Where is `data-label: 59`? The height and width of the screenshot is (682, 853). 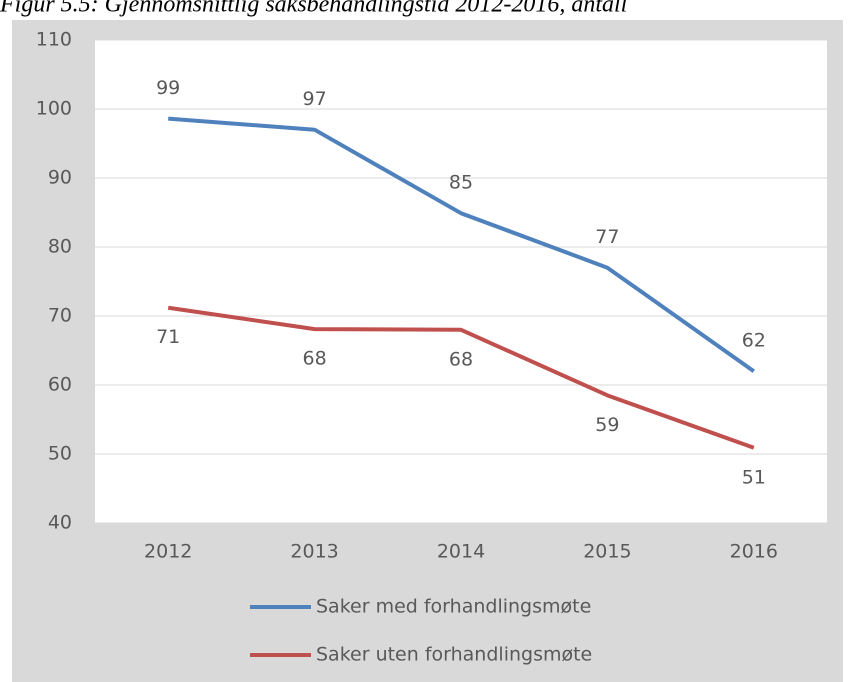
data-label: 59 is located at coordinates (607, 425).